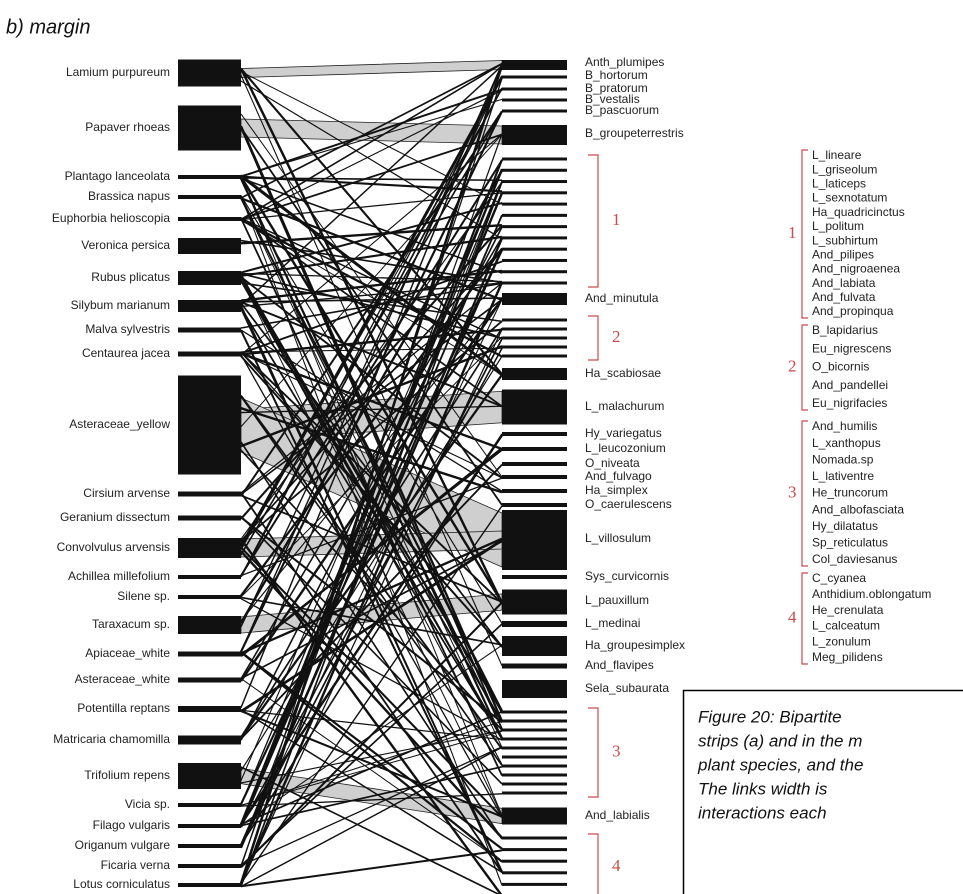 This screenshot has width=963, height=894. What do you see at coordinates (780, 740) in the screenshot?
I see `caption-line: strips (a) and in the m` at bounding box center [780, 740].